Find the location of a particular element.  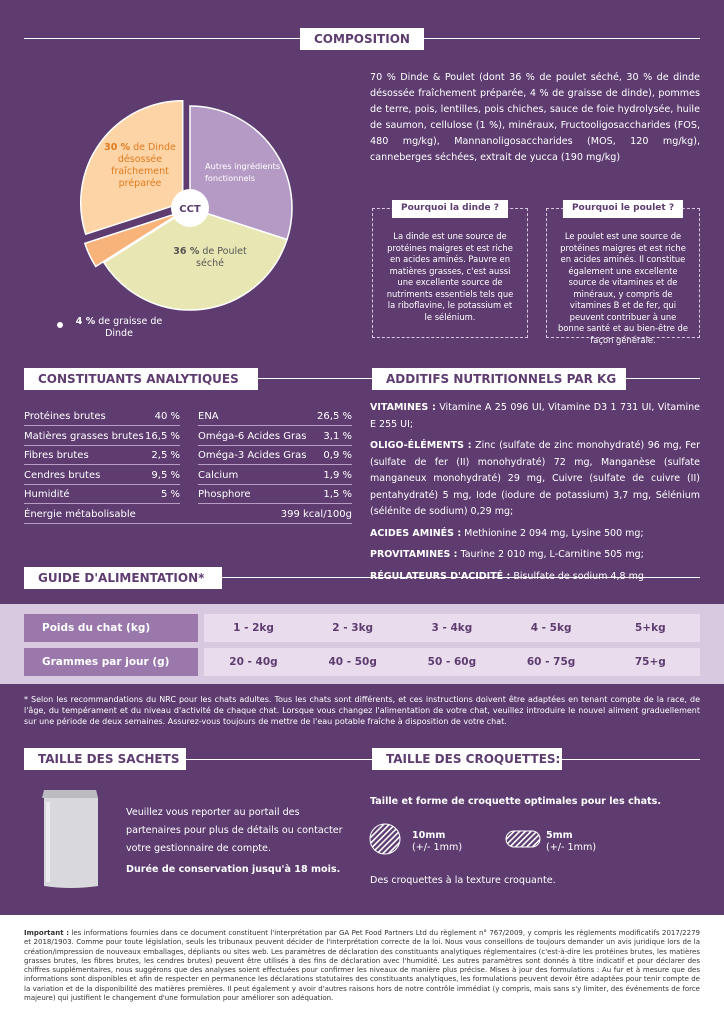

pie-center is located at coordinates (190, 208).